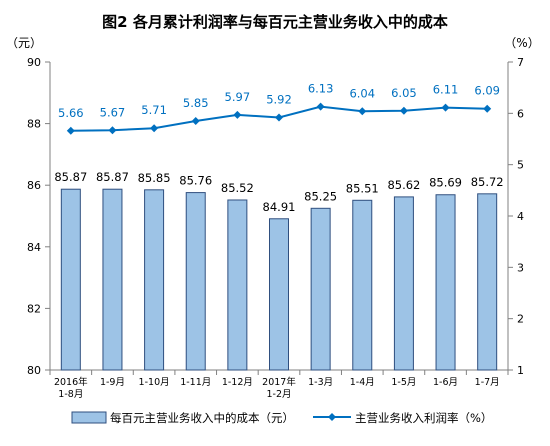 Image resolution: width=550 pixels, height=446 pixels. I want to click on right-tick-label: 1, so click(520, 370).